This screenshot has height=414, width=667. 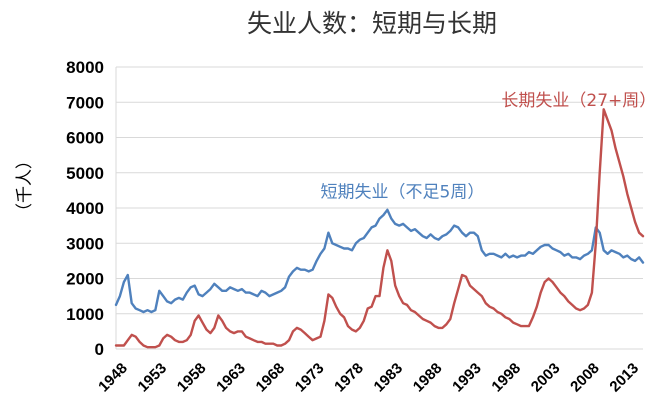 I want to click on y-tick-label: 7000, so click(x=85, y=102).